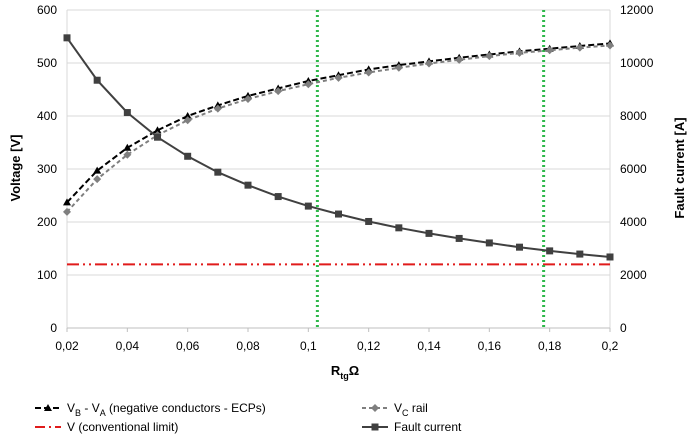 The height and width of the screenshot is (441, 697). I want to click on y-left-tick-label: 0, so click(53, 328).